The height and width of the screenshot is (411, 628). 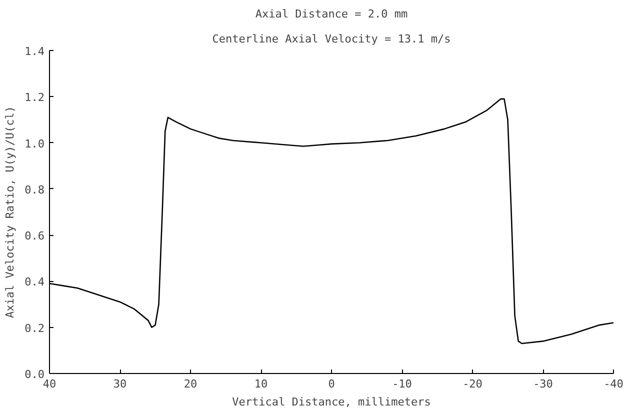 I want to click on x-tick-label: 0, so click(x=331, y=384).